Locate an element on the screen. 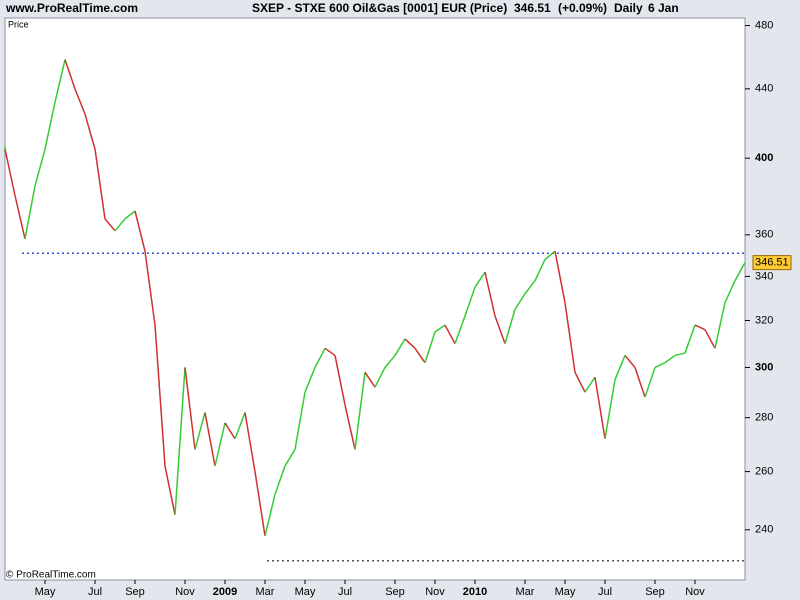 This screenshot has height=600, width=800. y-tick-label: 320 is located at coordinates (764, 320).